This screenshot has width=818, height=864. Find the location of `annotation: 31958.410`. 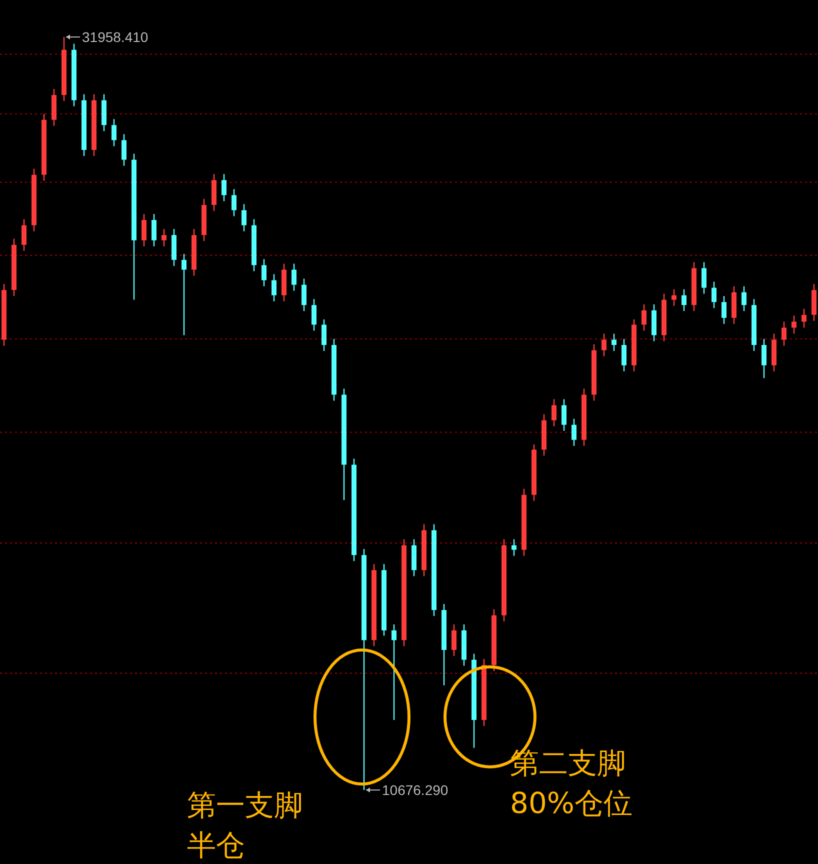

annotation: 31958.410 is located at coordinates (115, 37).